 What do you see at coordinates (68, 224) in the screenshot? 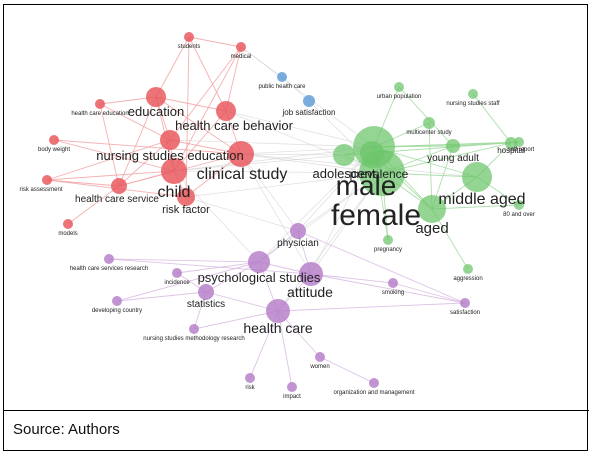
I see `node-models` at bounding box center [68, 224].